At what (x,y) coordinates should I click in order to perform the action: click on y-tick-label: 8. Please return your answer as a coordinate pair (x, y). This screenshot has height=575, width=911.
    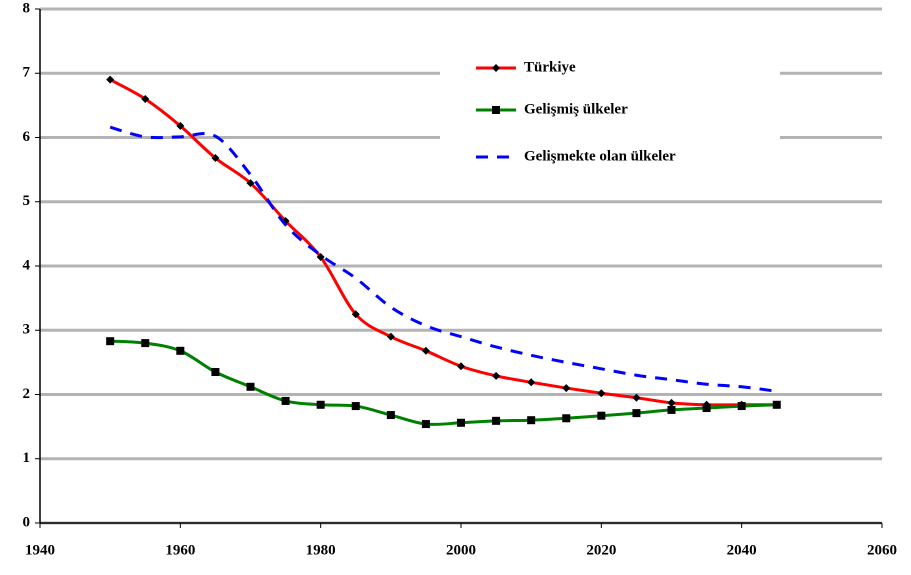
    Looking at the image, I should click on (27, 8).